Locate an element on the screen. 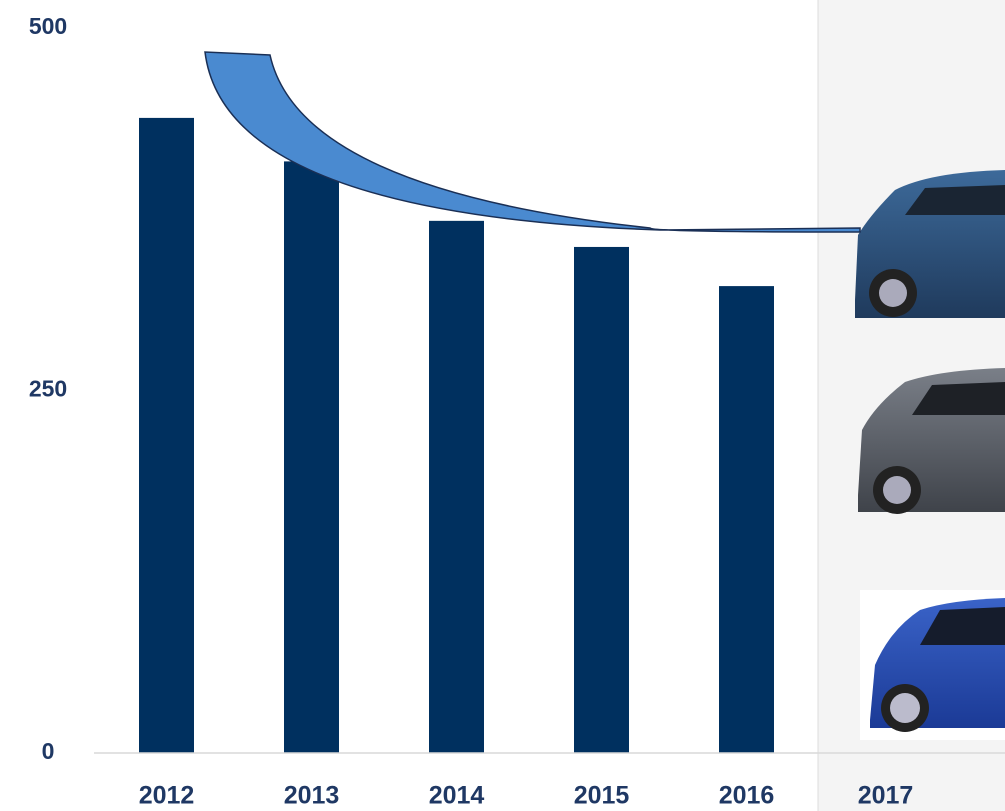 The height and width of the screenshot is (811, 1005). x-tick-label: 2014 is located at coordinates (457, 796).